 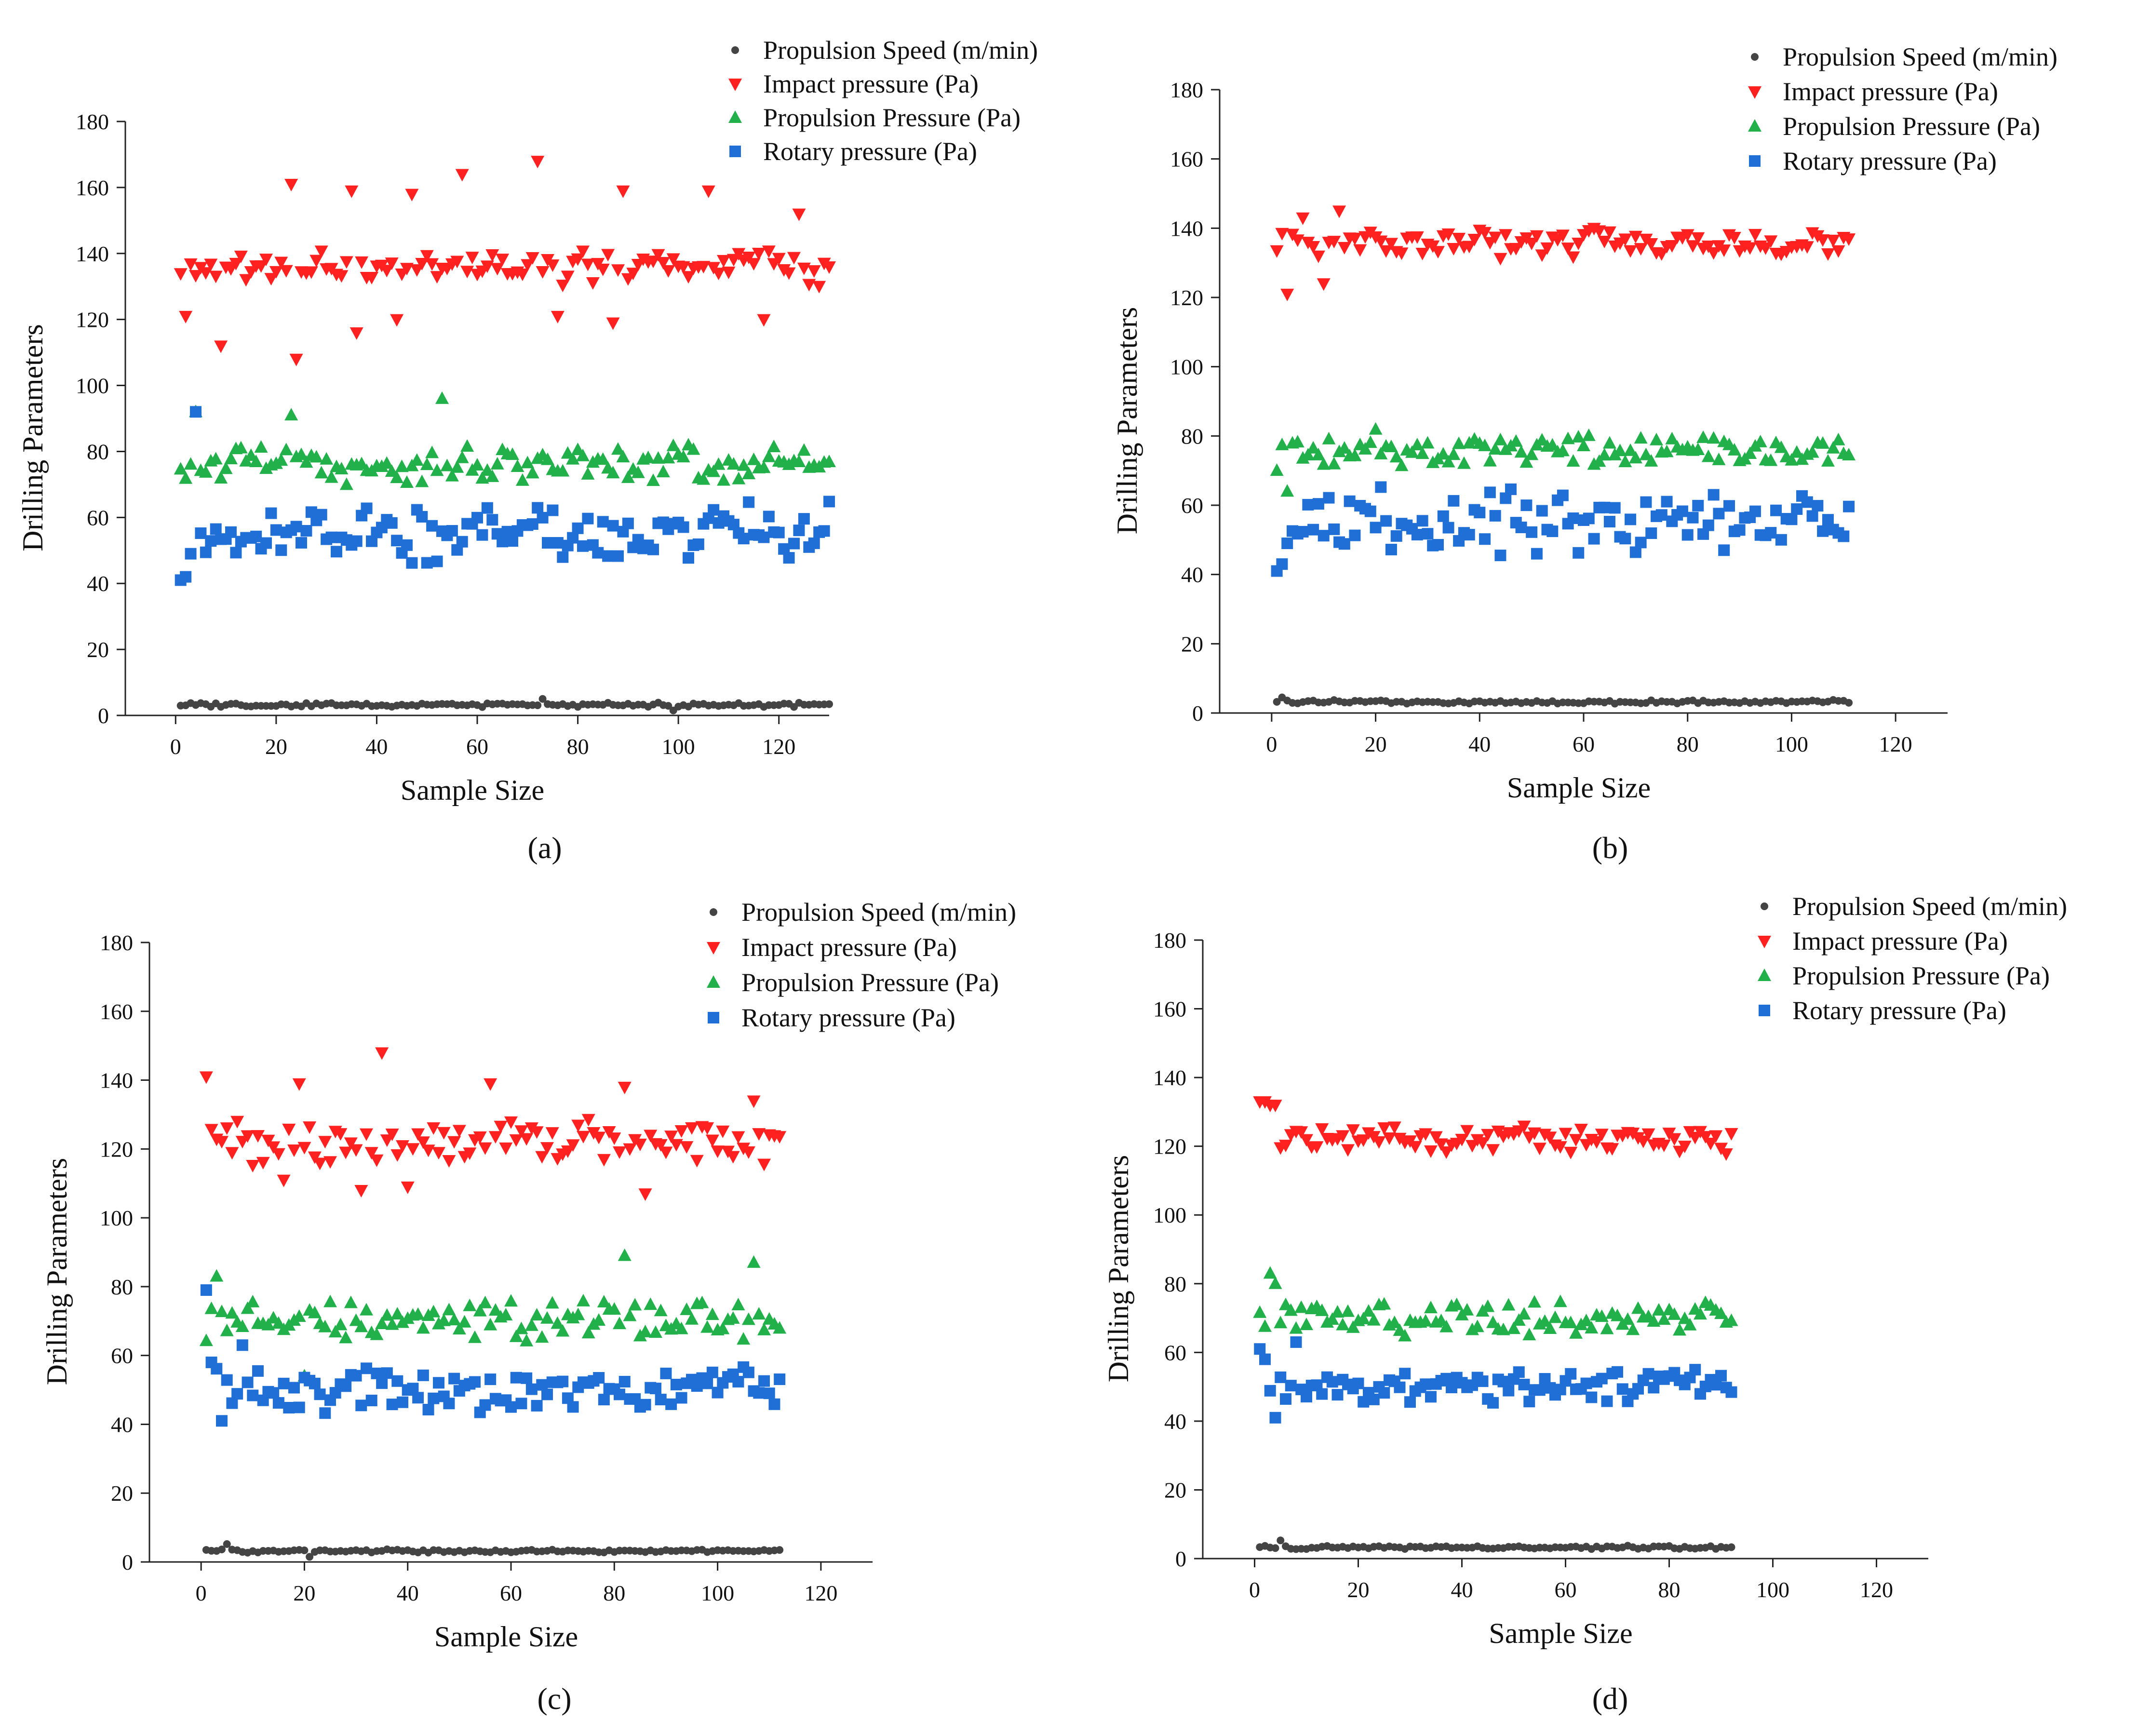 I want to click on legend-label: Impact pressure (Pa), so click(x=871, y=84).